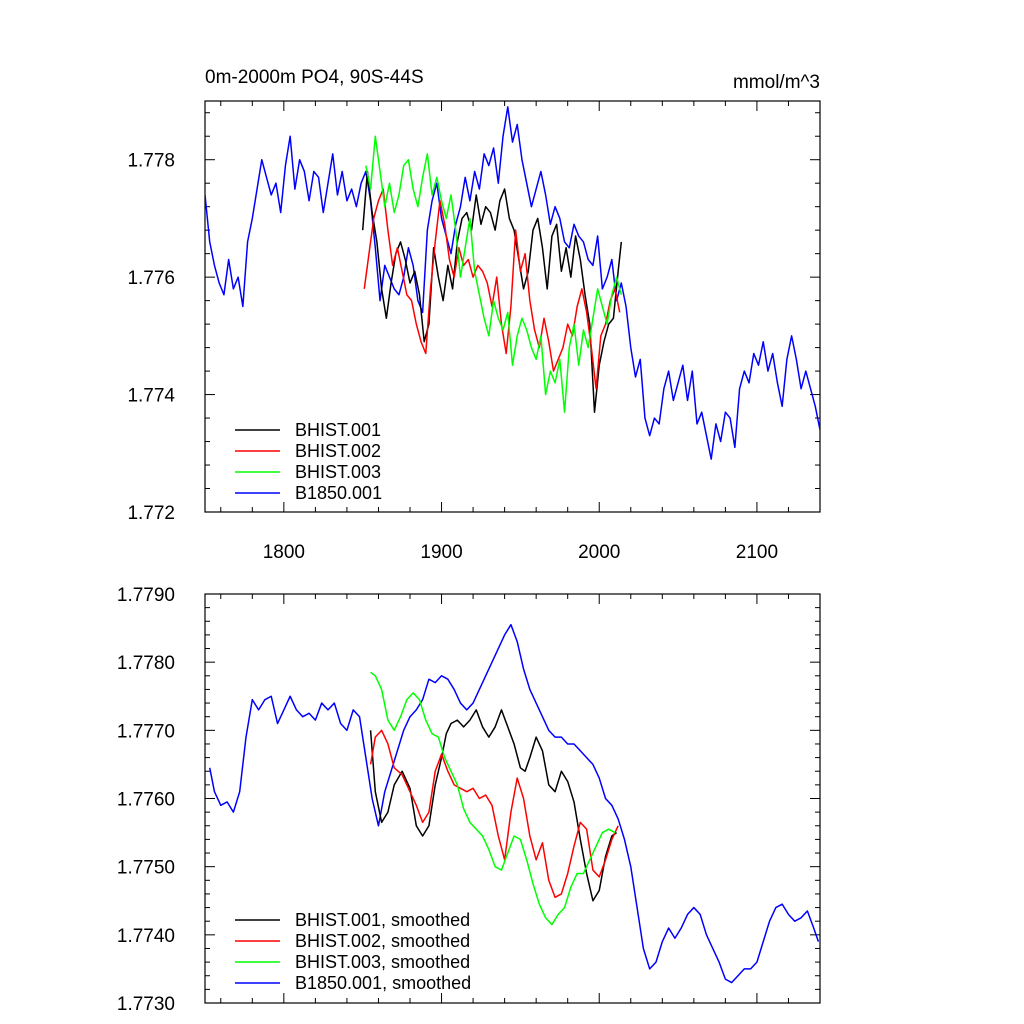 The image size is (1024, 1024). I want to click on y-tick-label: 1.7790, so click(146, 595).